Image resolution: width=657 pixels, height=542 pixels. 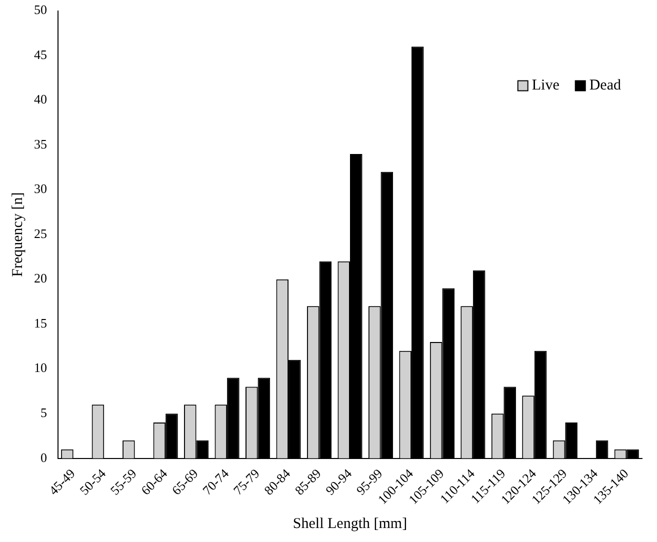 What do you see at coordinates (40, 144) in the screenshot?
I see `y-tick-label: 35` at bounding box center [40, 144].